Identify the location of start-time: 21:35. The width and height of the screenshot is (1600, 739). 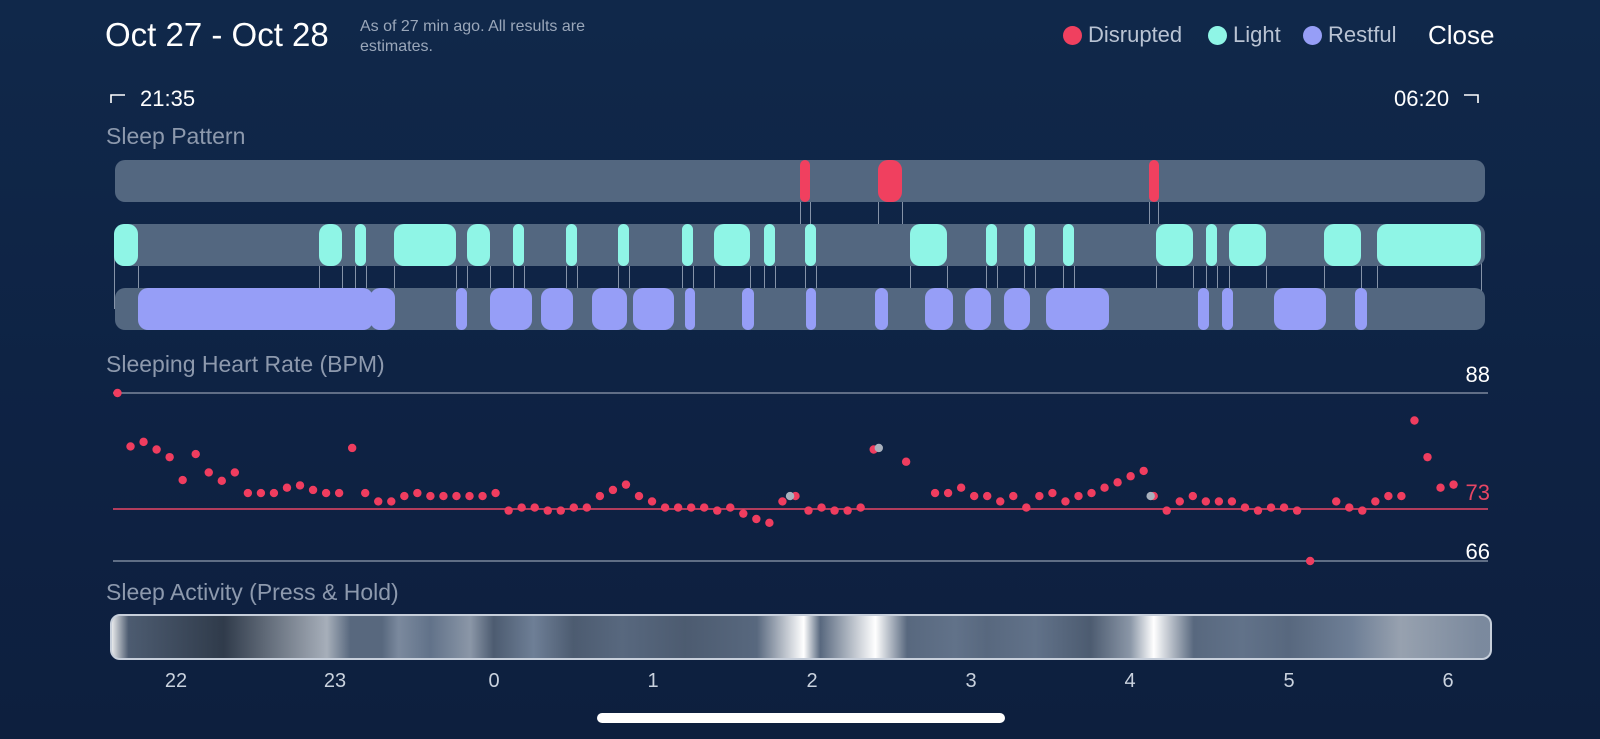
(152, 99).